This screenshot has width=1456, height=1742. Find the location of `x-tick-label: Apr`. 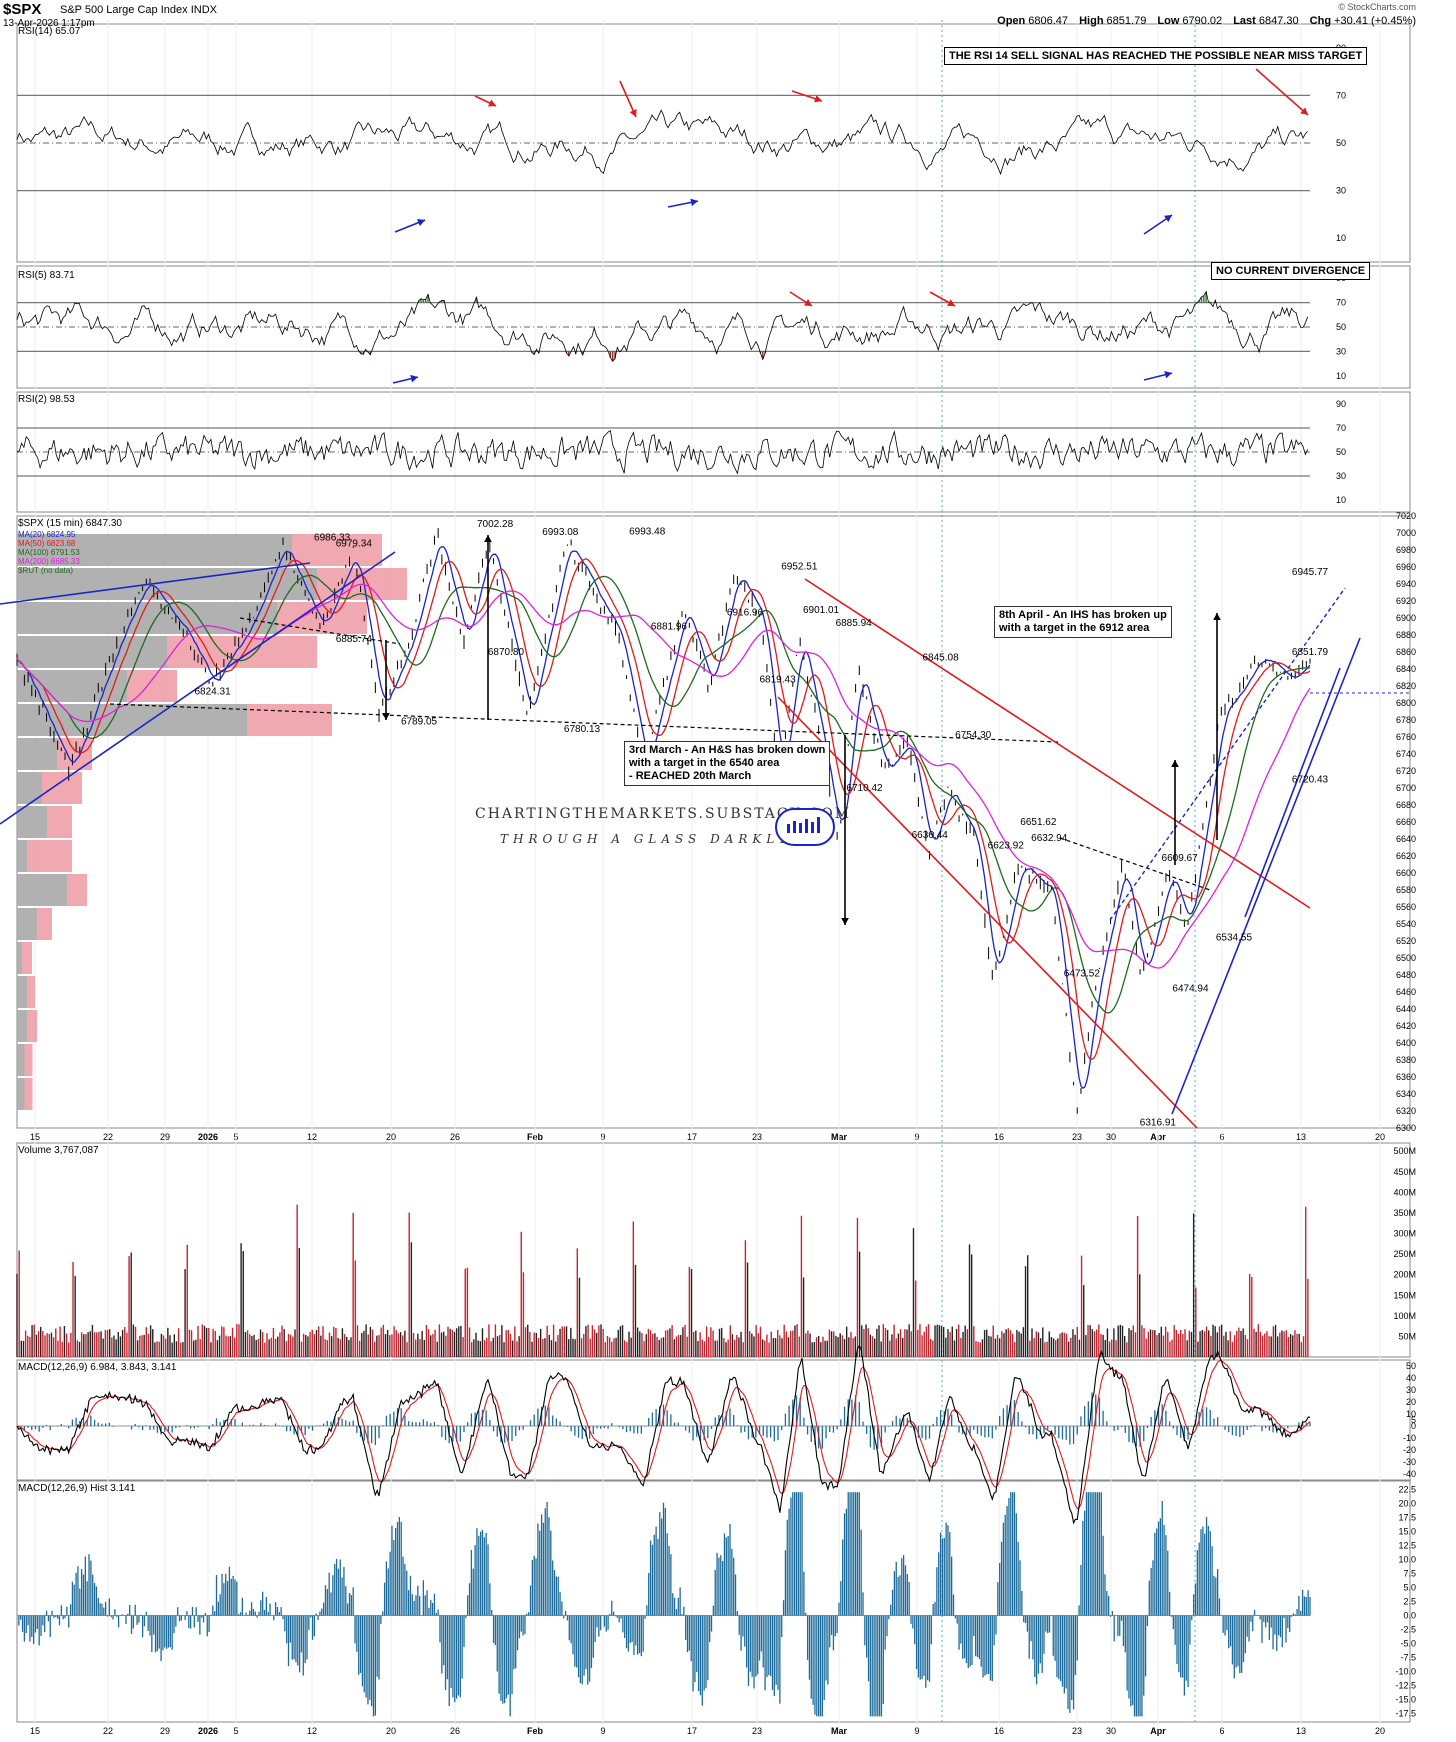

x-tick-label: Apr is located at coordinates (1158, 1731).